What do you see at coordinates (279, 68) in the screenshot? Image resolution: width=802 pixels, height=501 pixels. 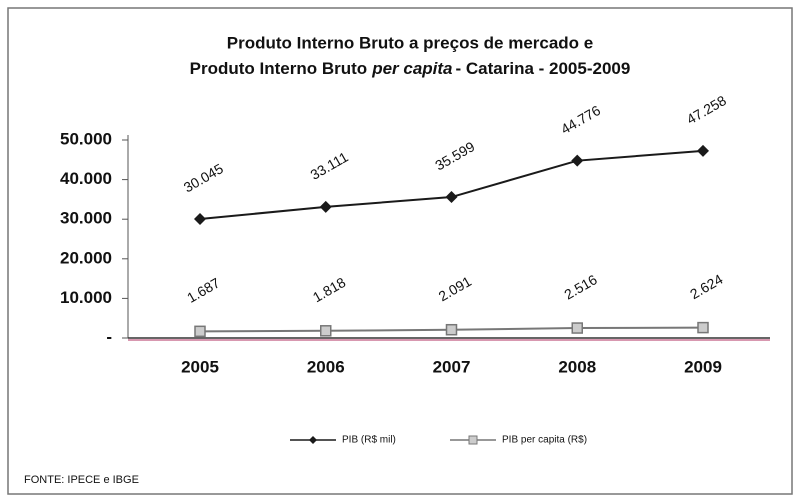 I see `title-part: Produto Interno Bruto` at bounding box center [279, 68].